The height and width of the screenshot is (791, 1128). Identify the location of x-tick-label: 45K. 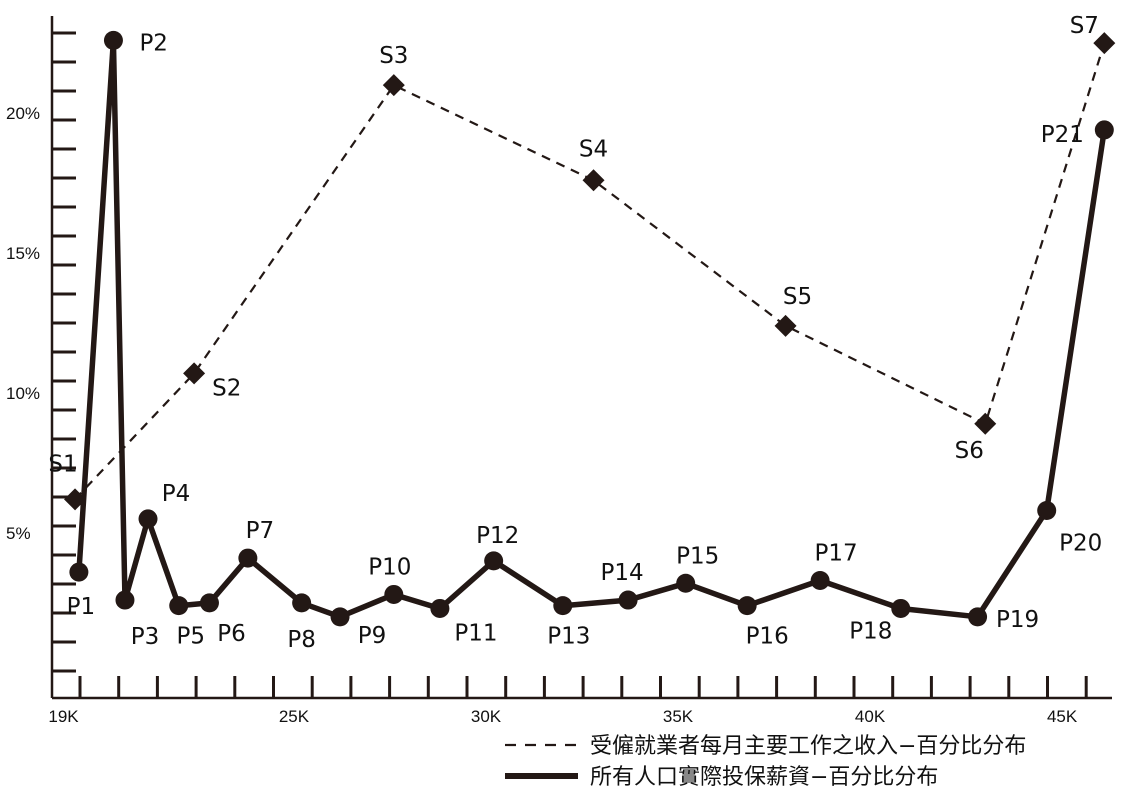
(1062, 716).